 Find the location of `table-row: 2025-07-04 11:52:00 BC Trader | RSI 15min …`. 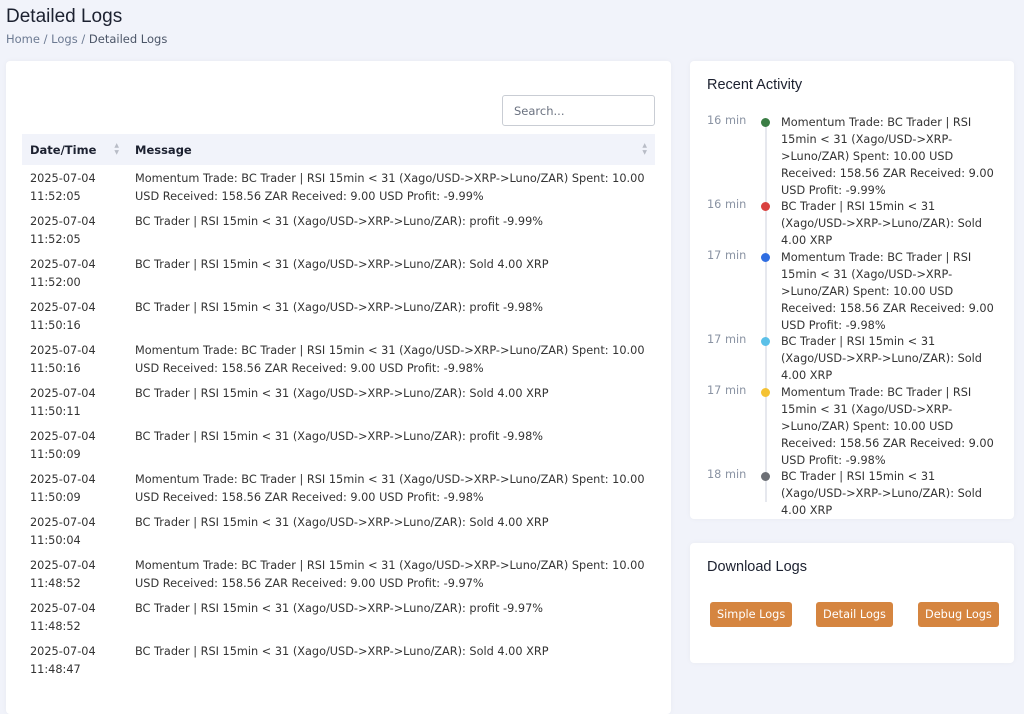

table-row: 2025-07-04 11:52:00 BC Trader | RSI 15min … is located at coordinates (338, 272).